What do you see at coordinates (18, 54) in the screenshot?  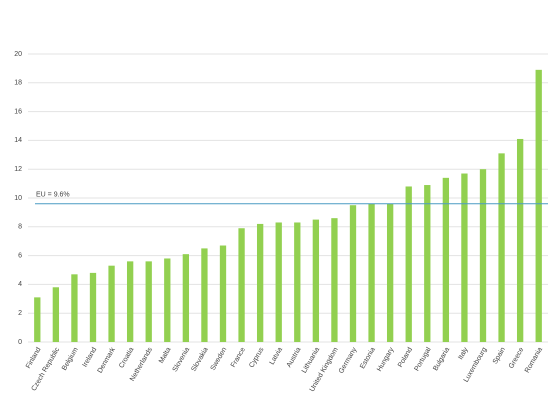 I see `y-tick-label: 20` at bounding box center [18, 54].